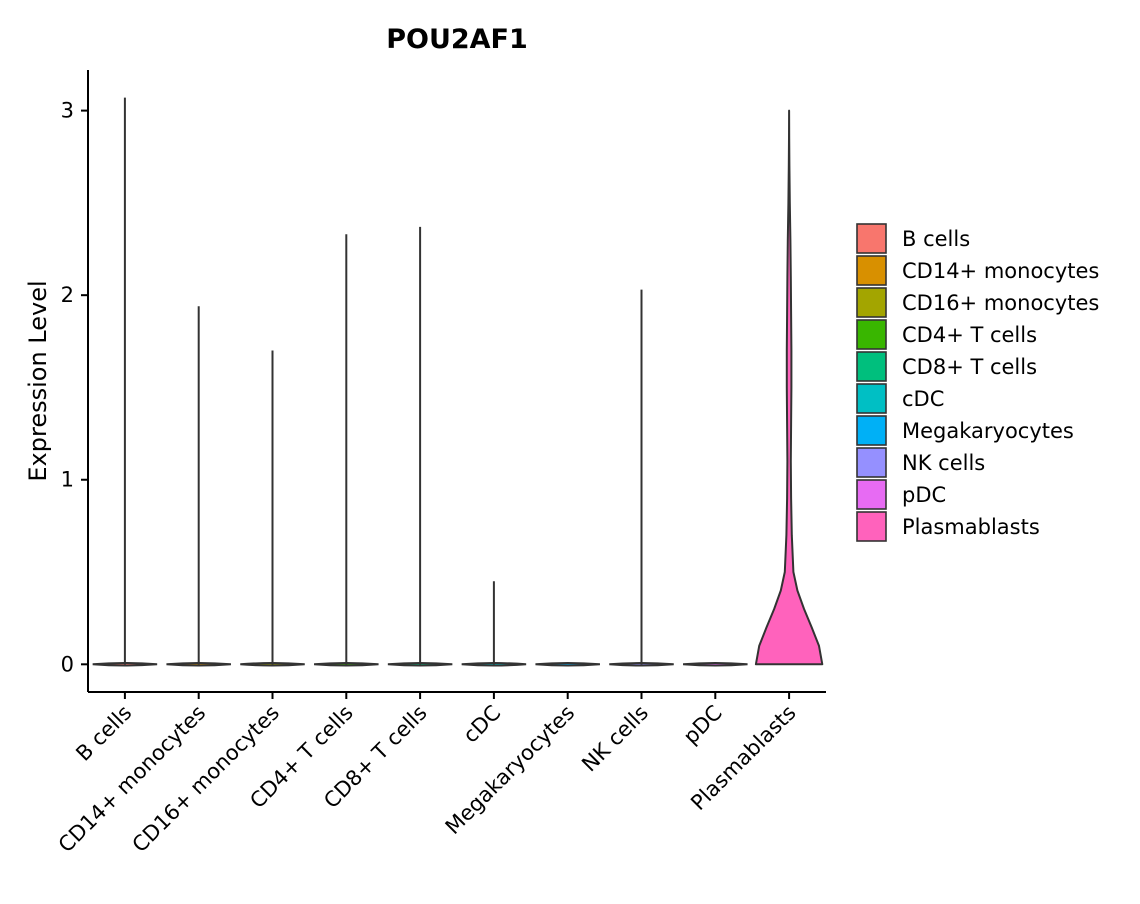 This screenshot has height=904, width=1140. Describe the element at coordinates (67, 664) in the screenshot. I see `y-tick-label: 0` at that location.